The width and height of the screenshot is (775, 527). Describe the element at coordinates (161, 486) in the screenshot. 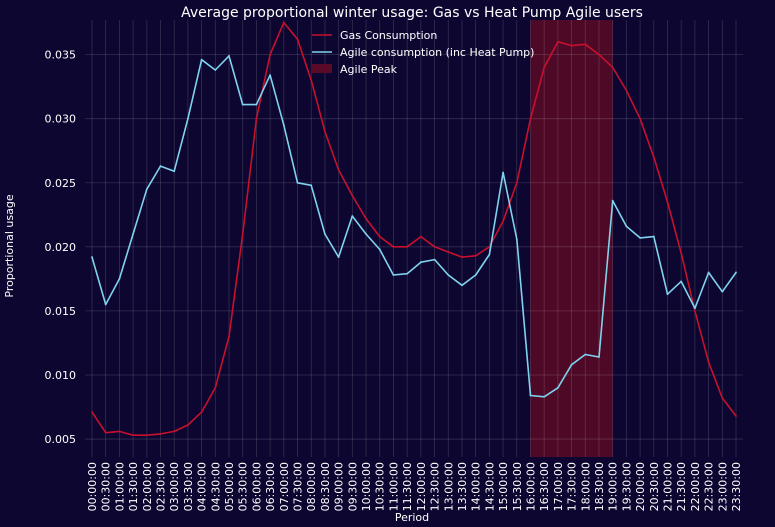

I see `x-tick-label: 02:30:00` at that location.